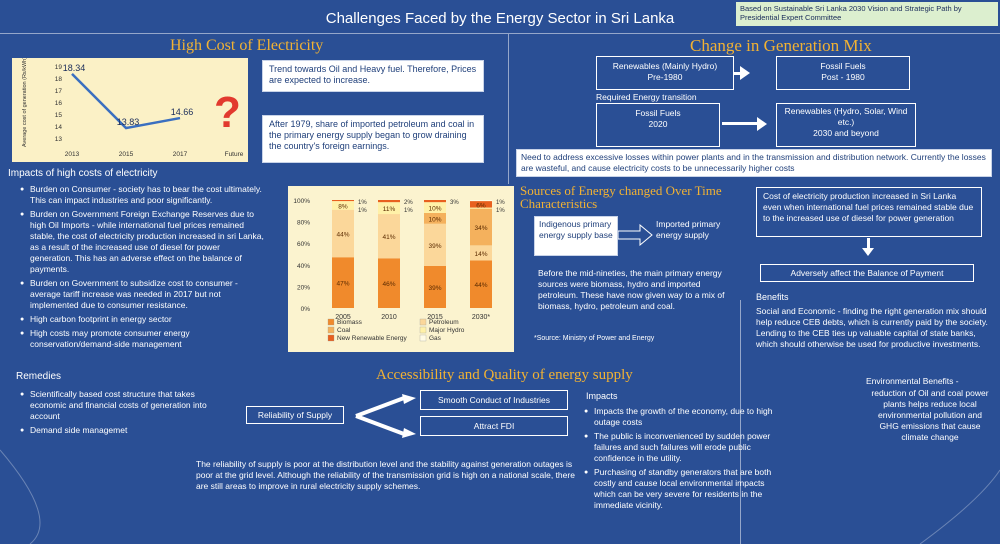 The image size is (1000, 544). Describe the element at coordinates (344, 330) in the screenshot. I see `legend-label: Coal` at that location.